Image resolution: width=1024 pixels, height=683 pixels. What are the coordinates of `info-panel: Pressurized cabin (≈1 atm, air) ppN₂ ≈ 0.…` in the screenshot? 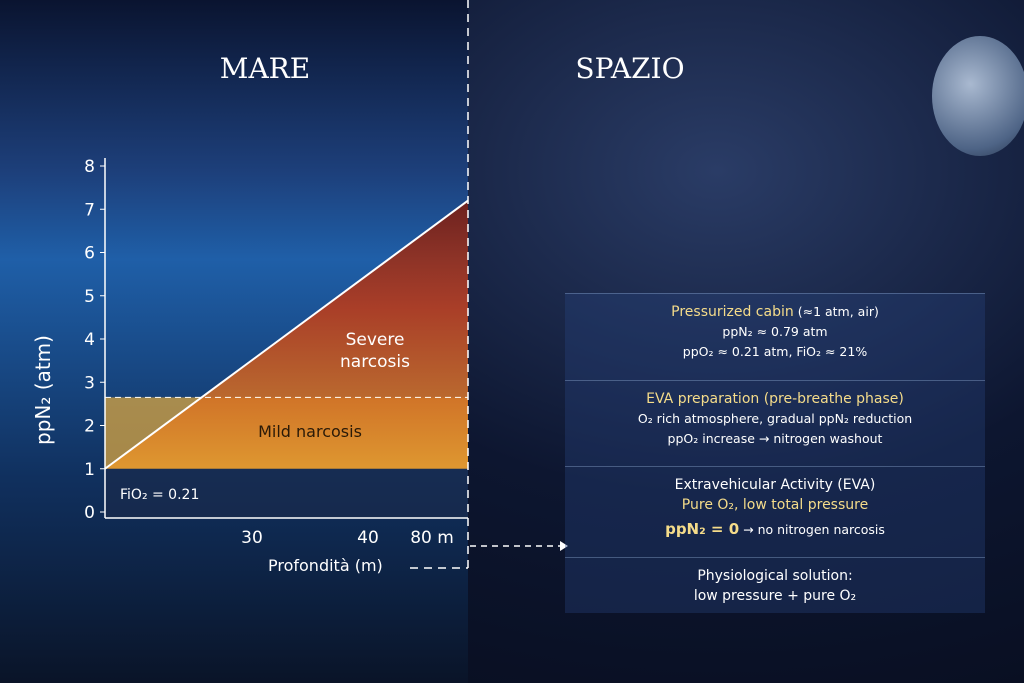 It's located at (775, 336).